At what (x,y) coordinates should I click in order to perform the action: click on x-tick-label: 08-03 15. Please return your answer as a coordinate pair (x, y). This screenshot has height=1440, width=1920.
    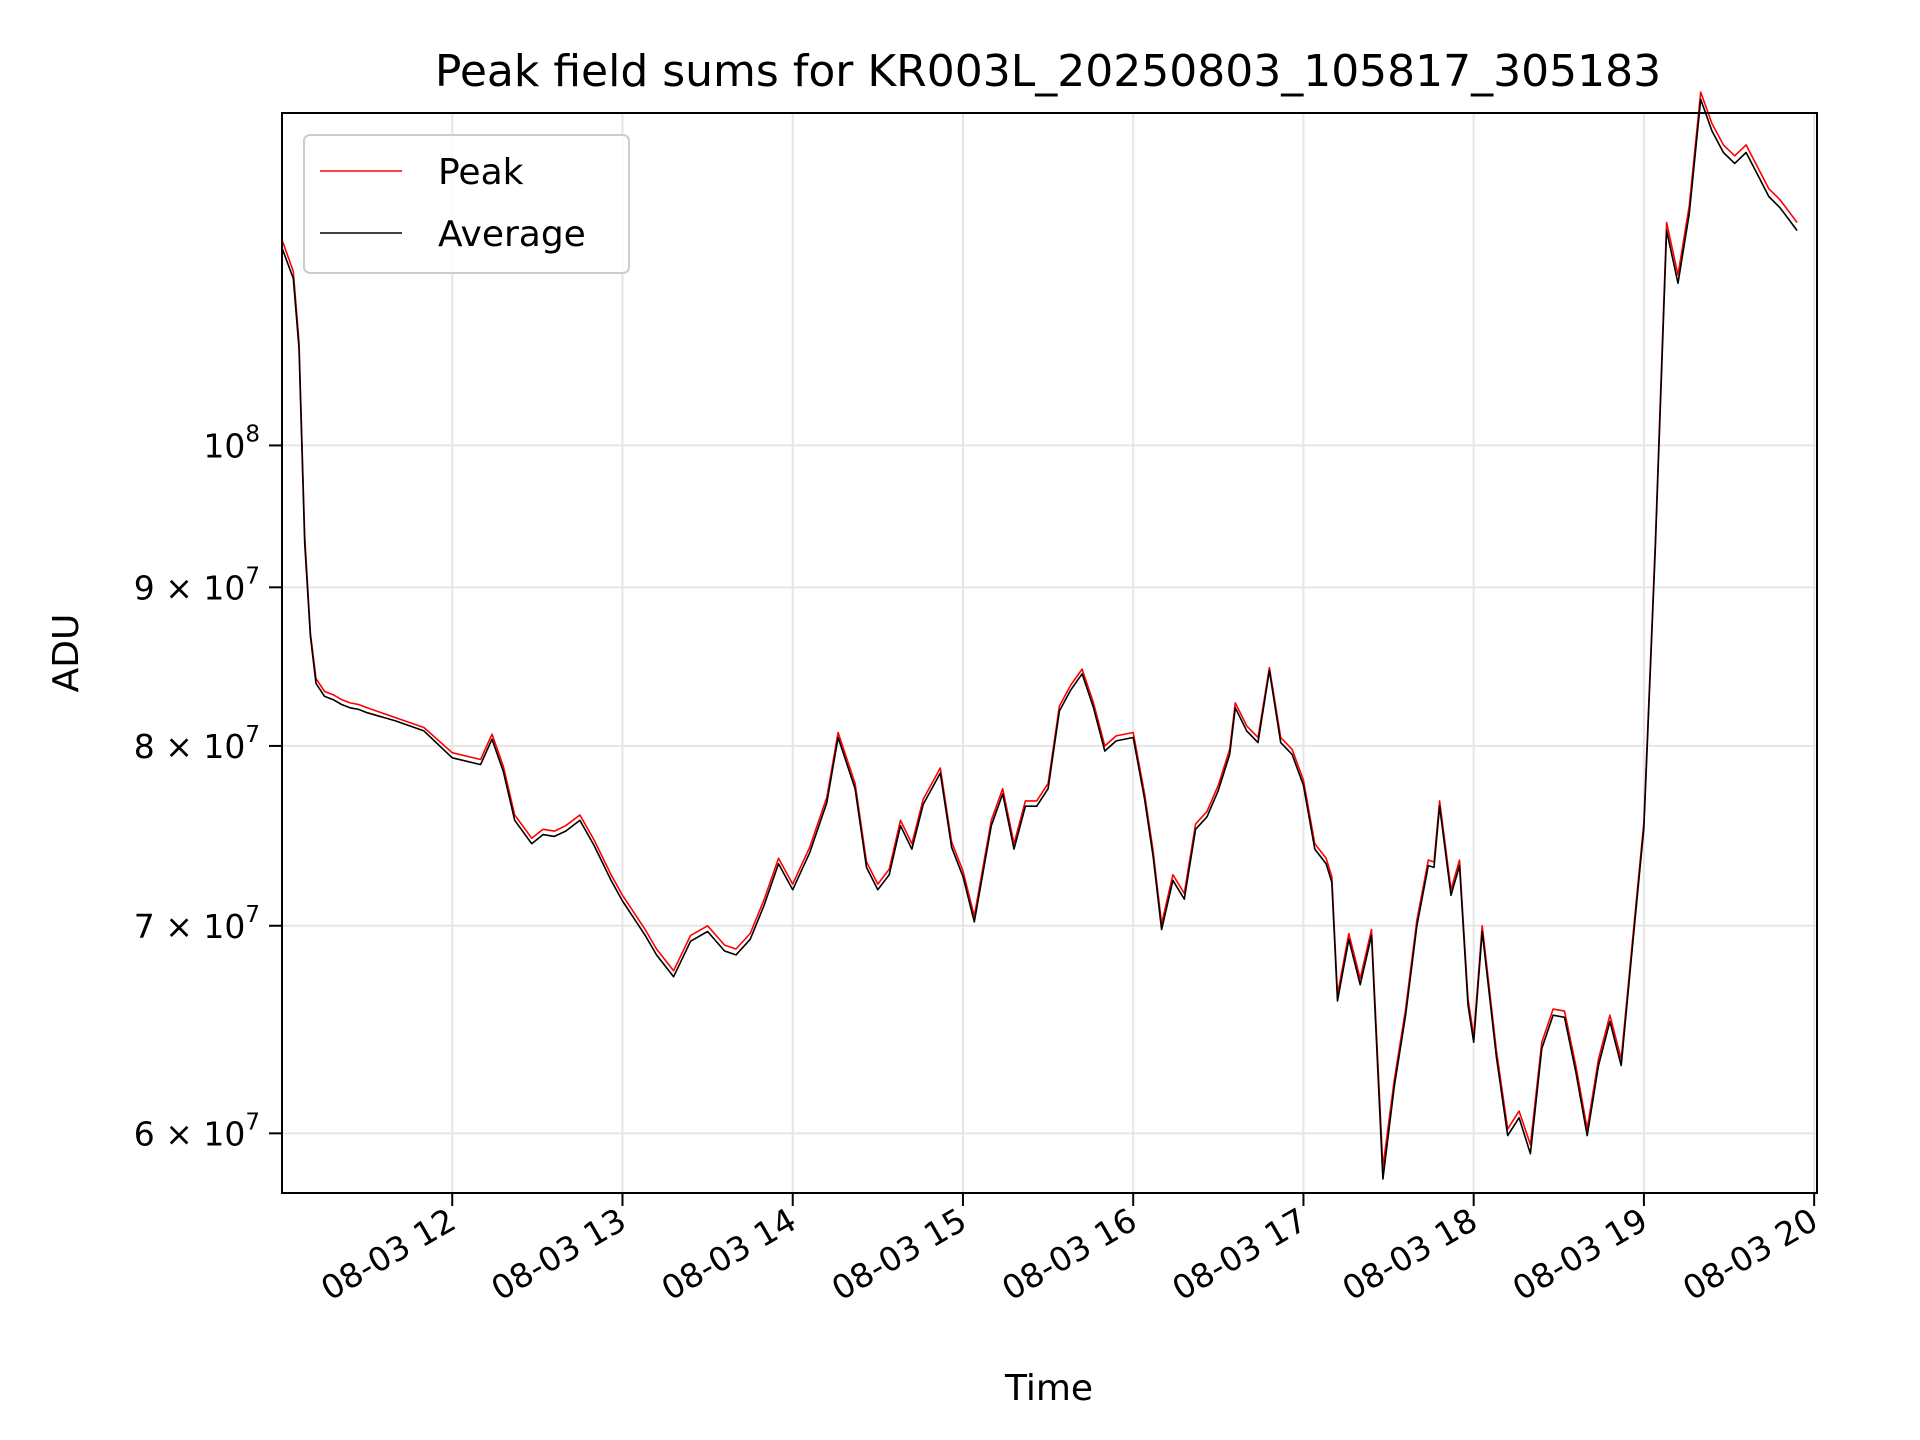
    Looking at the image, I should click on (899, 1254).